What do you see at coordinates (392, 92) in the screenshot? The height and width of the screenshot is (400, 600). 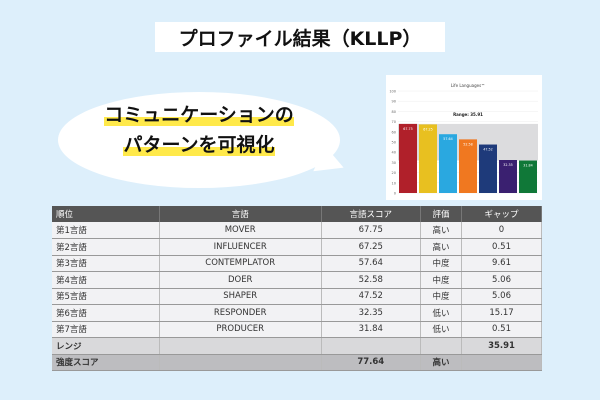 I see `y-tick-label: 100` at bounding box center [392, 92].